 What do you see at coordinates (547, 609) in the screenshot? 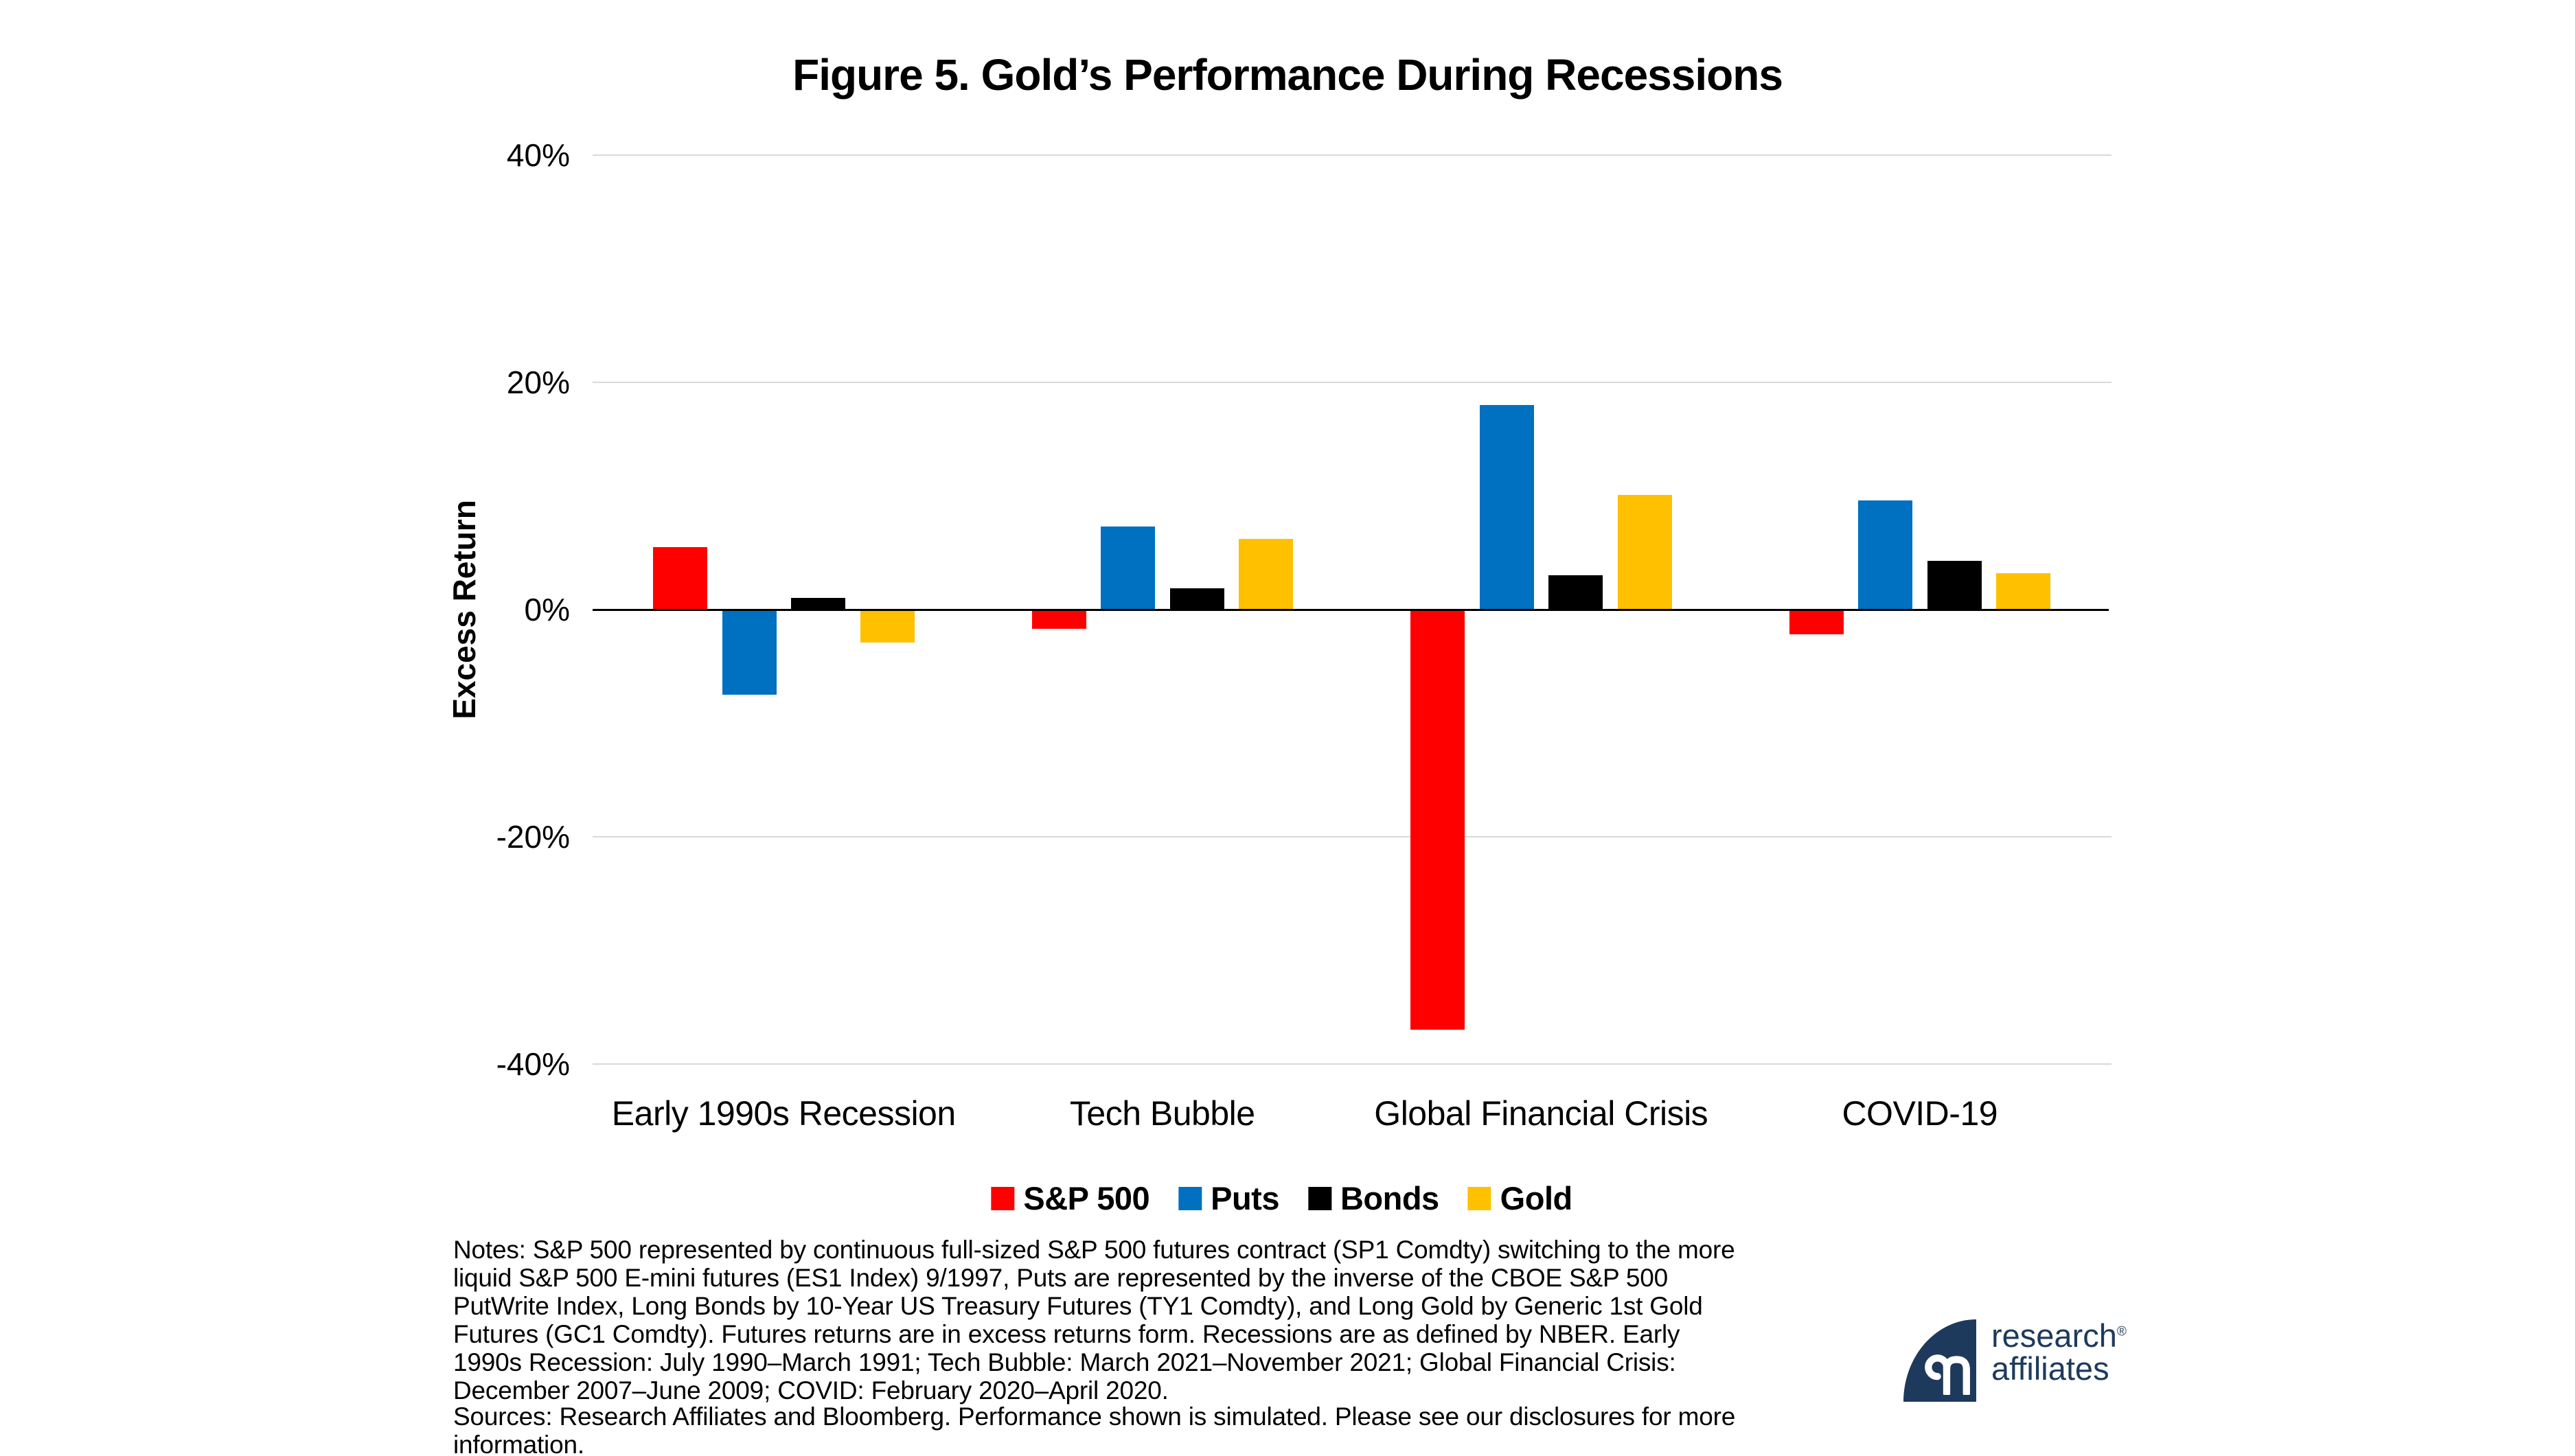
I see `y-tick-label-0: 0%` at bounding box center [547, 609].